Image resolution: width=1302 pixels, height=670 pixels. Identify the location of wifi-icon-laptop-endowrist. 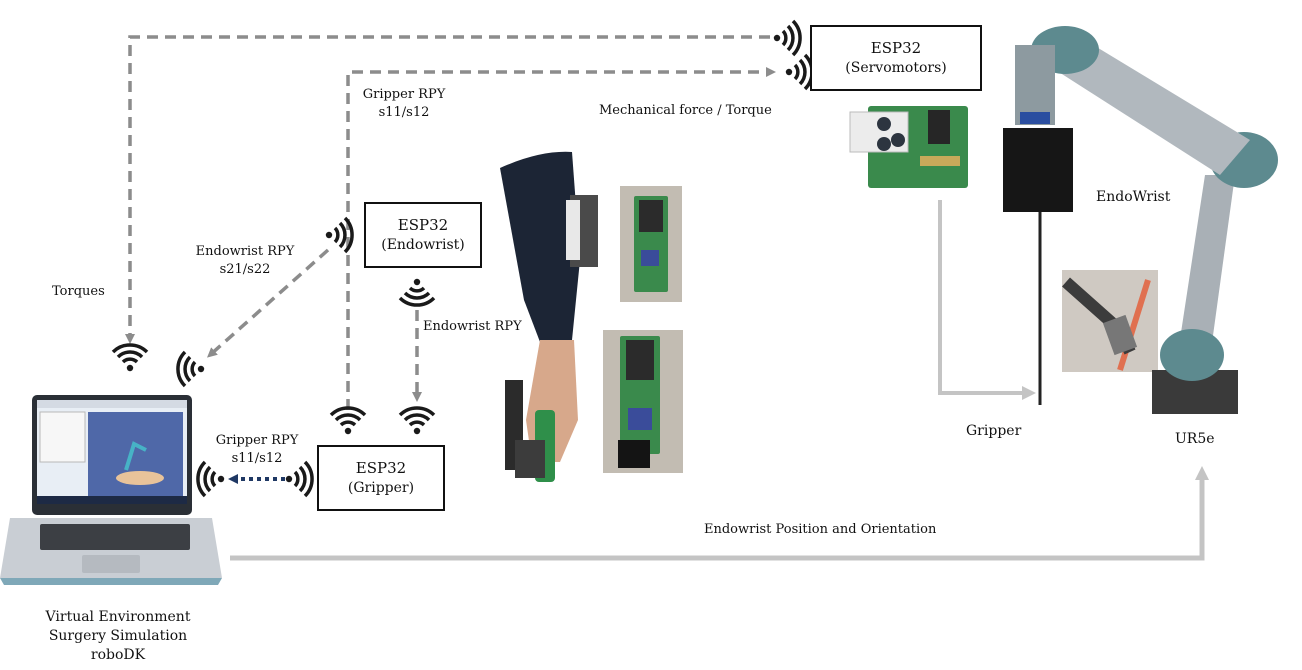
(191, 369).